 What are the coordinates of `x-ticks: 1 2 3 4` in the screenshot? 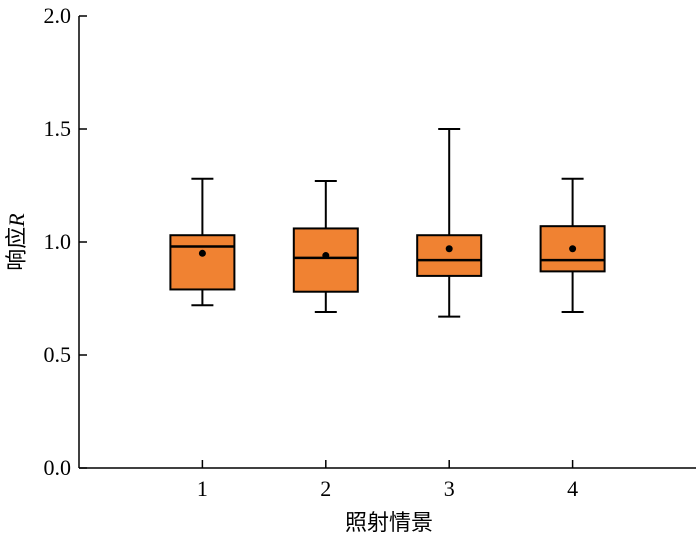 It's located at (387, 480).